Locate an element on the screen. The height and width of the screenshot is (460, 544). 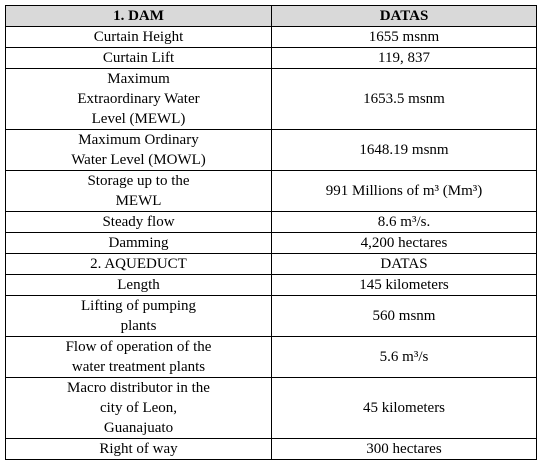
value-cell: 991 Millions of m³ (Mm³) is located at coordinates (404, 191).